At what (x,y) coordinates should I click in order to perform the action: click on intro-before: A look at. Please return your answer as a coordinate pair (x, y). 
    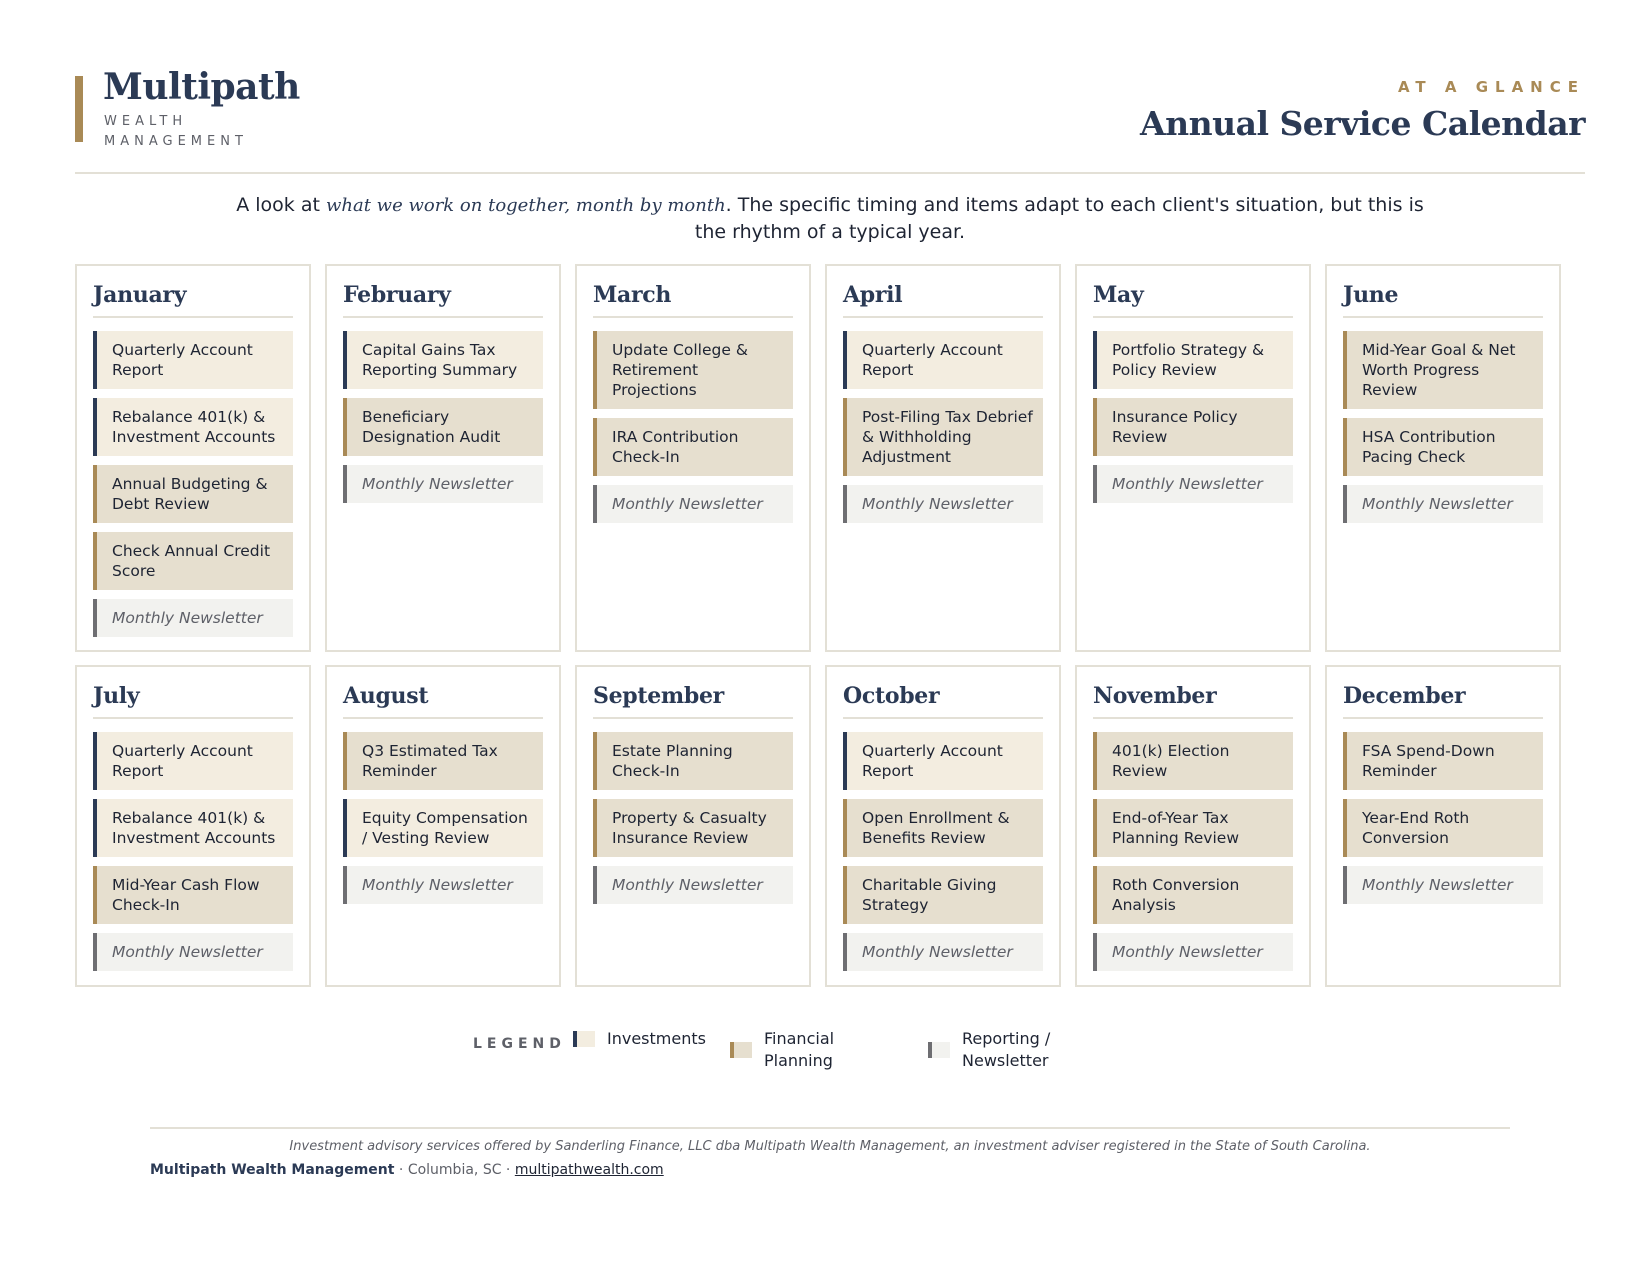
    Looking at the image, I should click on (281, 205).